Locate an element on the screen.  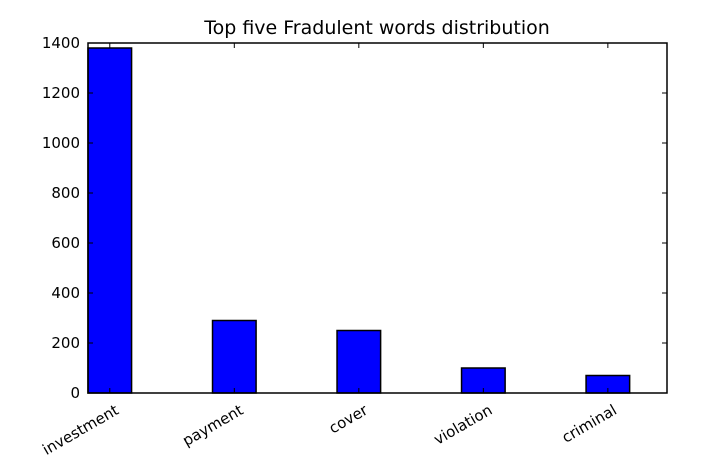
y-tick-label-1000: 1000 is located at coordinates (61, 143).